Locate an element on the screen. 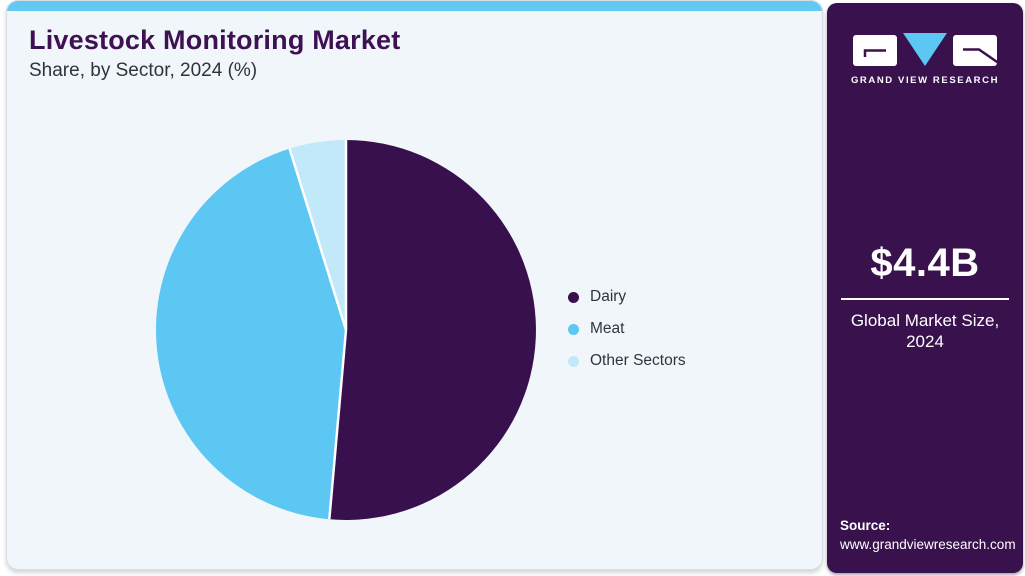  source-label: Source: is located at coordinates (865, 526).